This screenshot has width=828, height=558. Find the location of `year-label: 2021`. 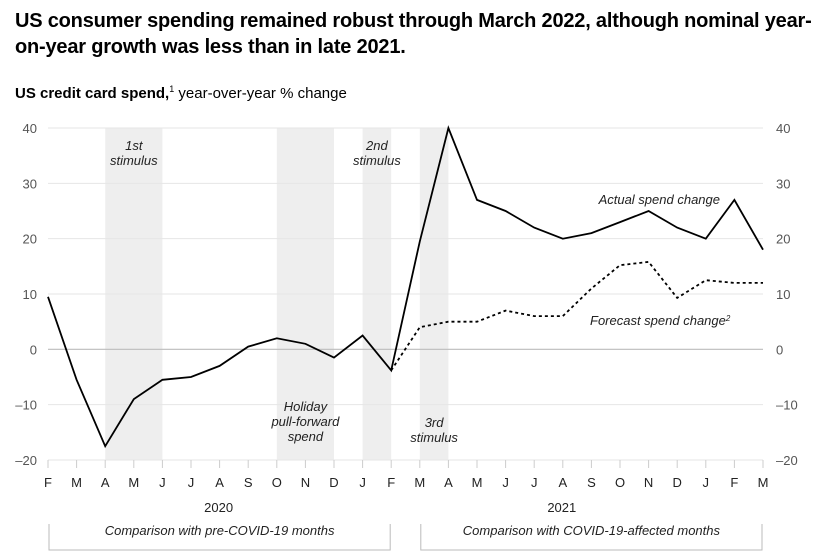

year-label: 2021 is located at coordinates (561, 507).